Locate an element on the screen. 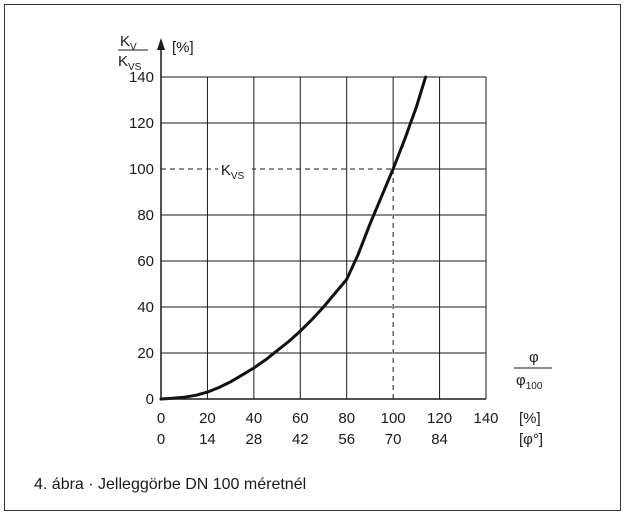  x2-tick-label: 14 is located at coordinates (207, 439).